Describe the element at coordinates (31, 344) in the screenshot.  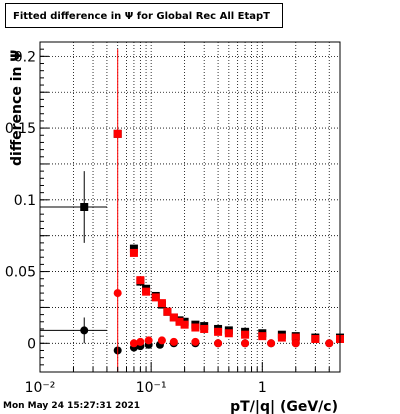
I see `y-tick-label: 0` at that location.